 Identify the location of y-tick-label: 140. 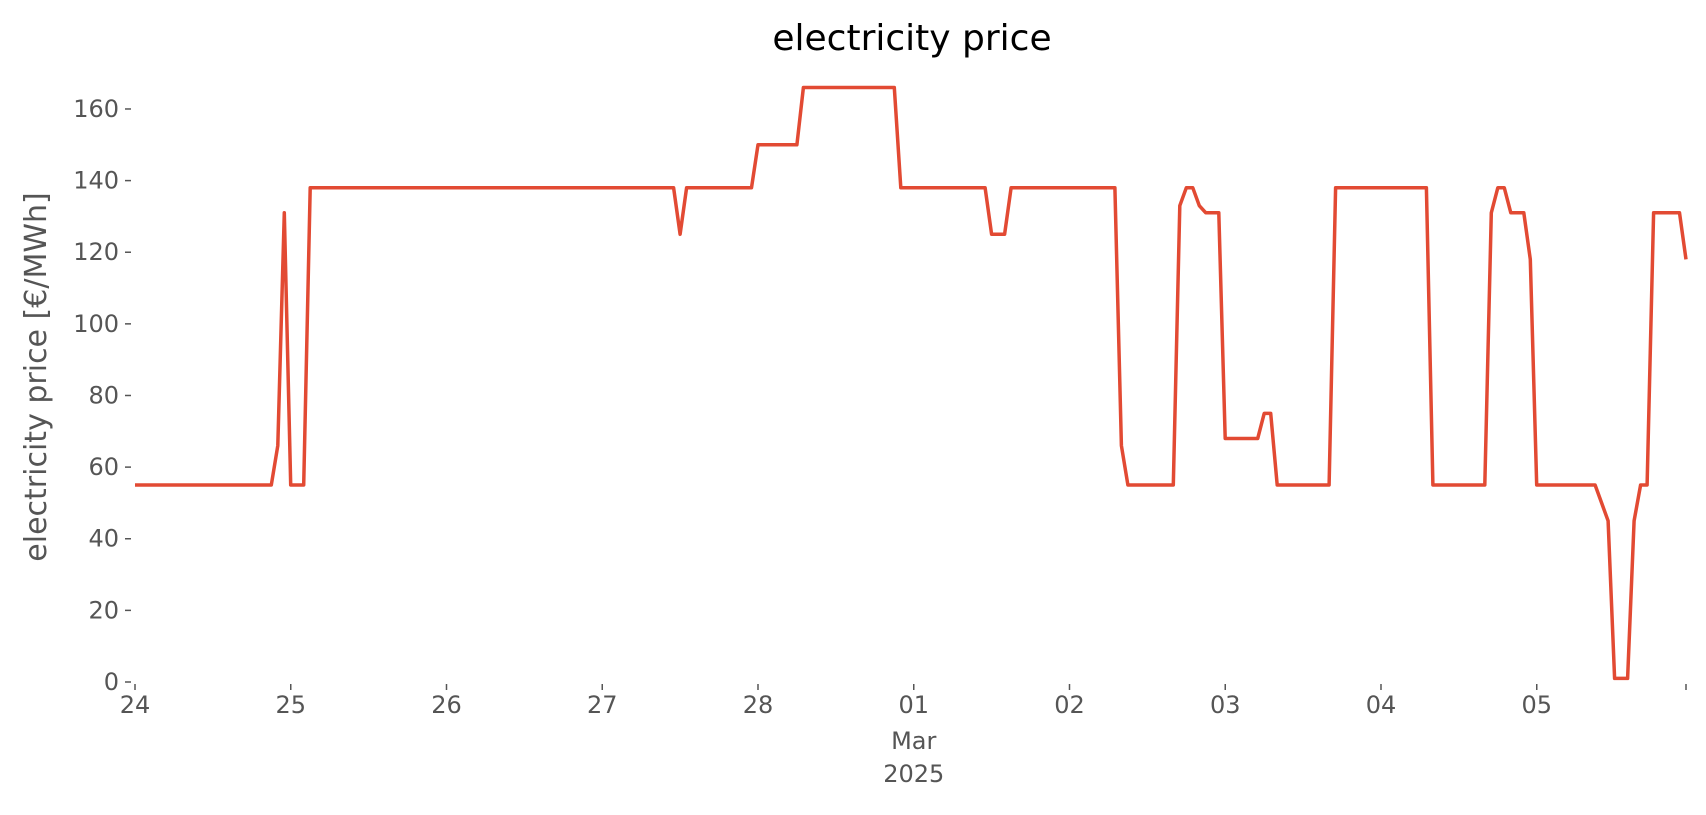
(96, 181).